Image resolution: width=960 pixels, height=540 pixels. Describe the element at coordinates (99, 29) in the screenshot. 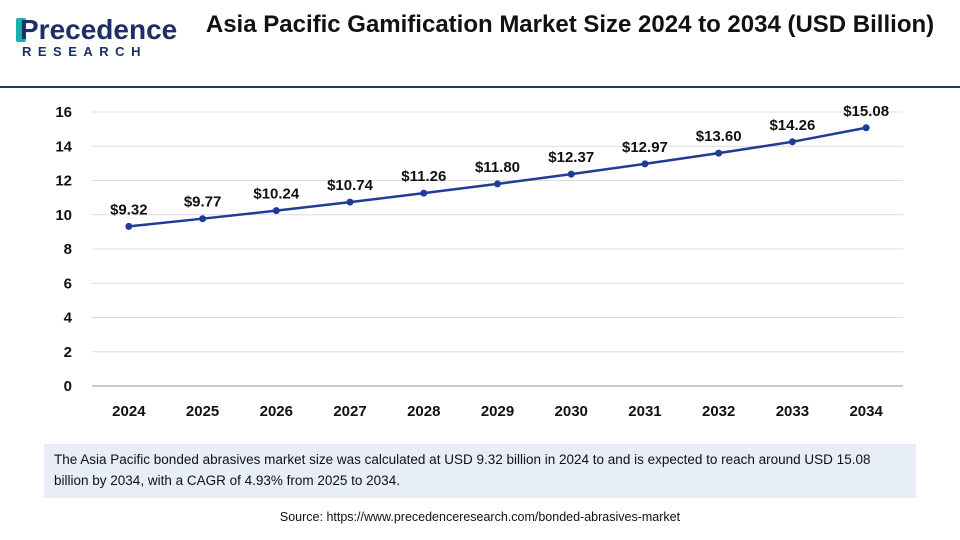

I see `logo-wordmark: Precedence` at that location.